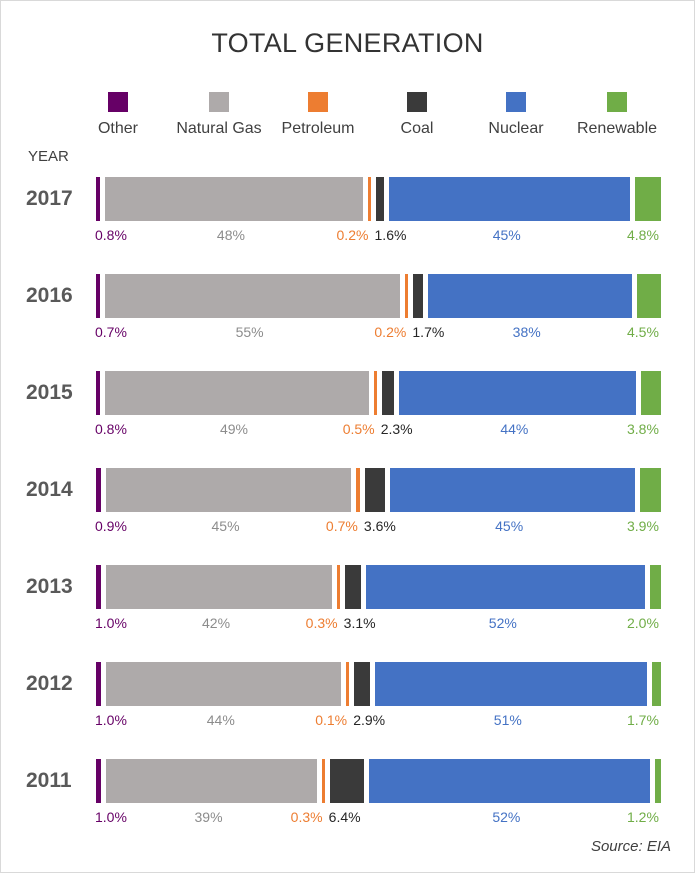  I want to click on bar-row-2016: 2016 0.7% 55% 0.2% 1.7% 38% 4.5%, so click(347, 309).